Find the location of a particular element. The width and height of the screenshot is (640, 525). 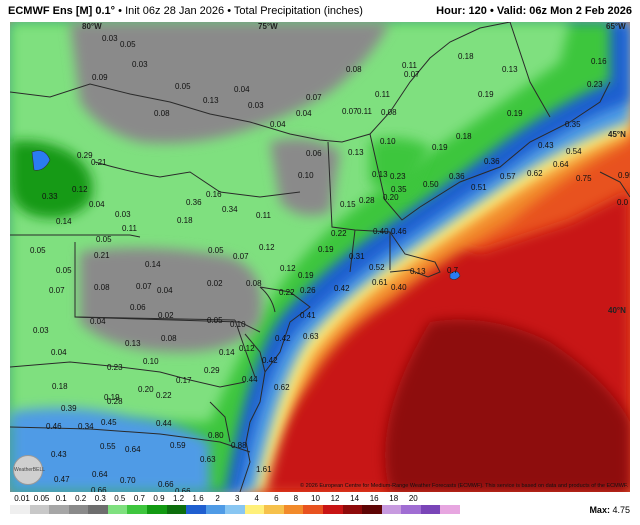

precip-value: 0.61 is located at coordinates (380, 282).